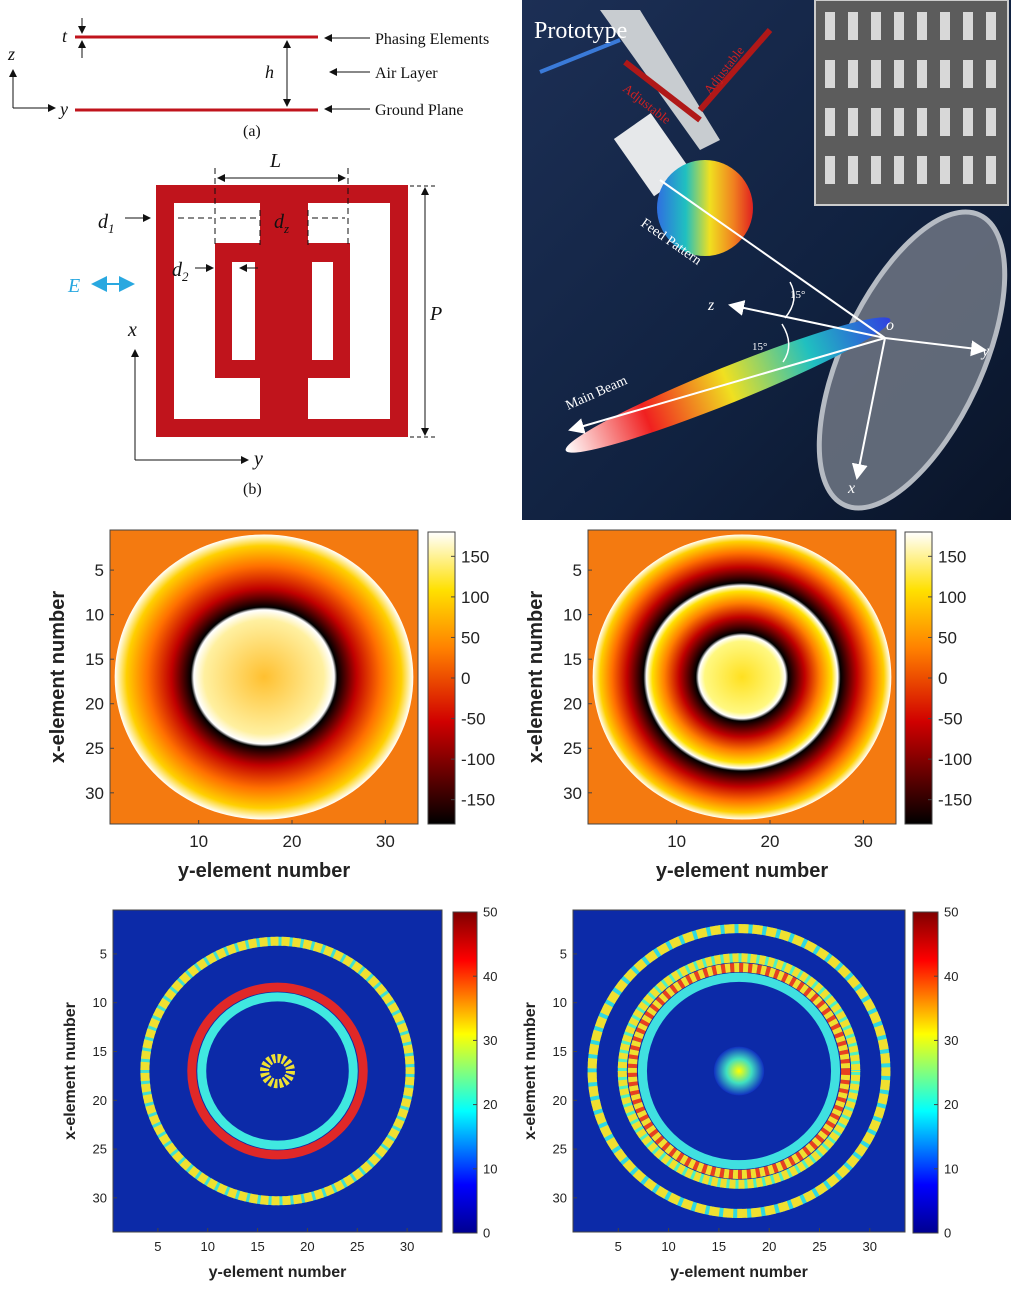 This screenshot has width=1011, height=1291. I want to click on feed-pattern, so click(705, 208).